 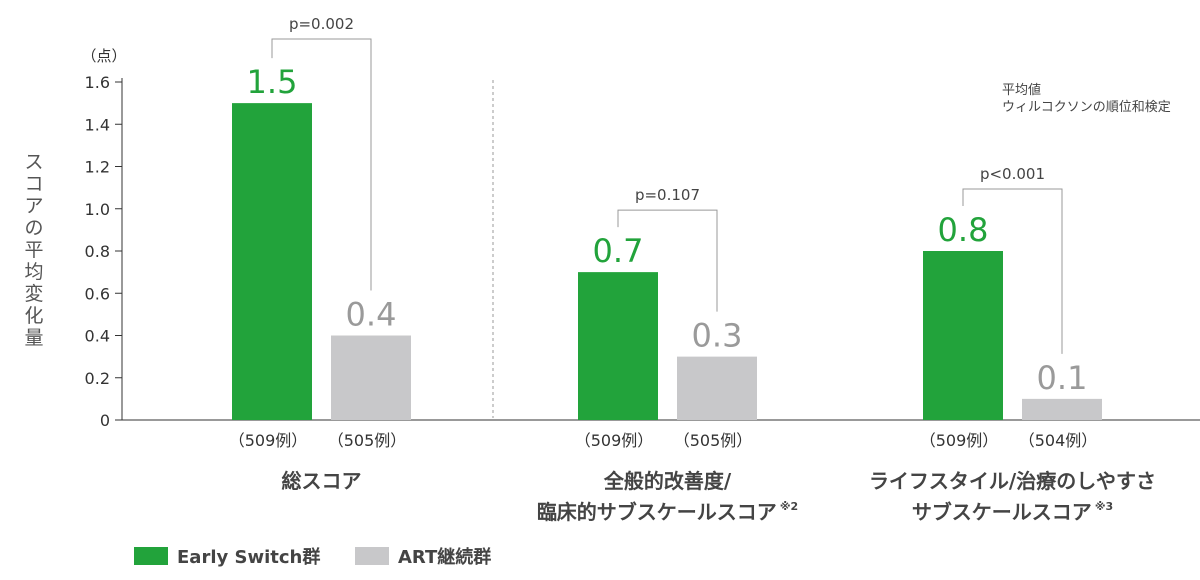 What do you see at coordinates (667, 512) in the screenshot?
I see `group-label: 臨床的サブスケールスコア ※2` at bounding box center [667, 512].